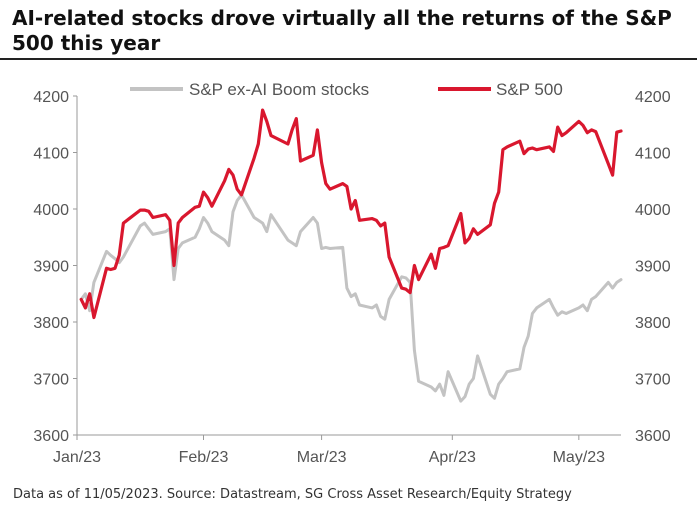 The height and width of the screenshot is (519, 697). Describe the element at coordinates (529, 89) in the screenshot. I see `legend-label-sp500: S&P 500` at that location.